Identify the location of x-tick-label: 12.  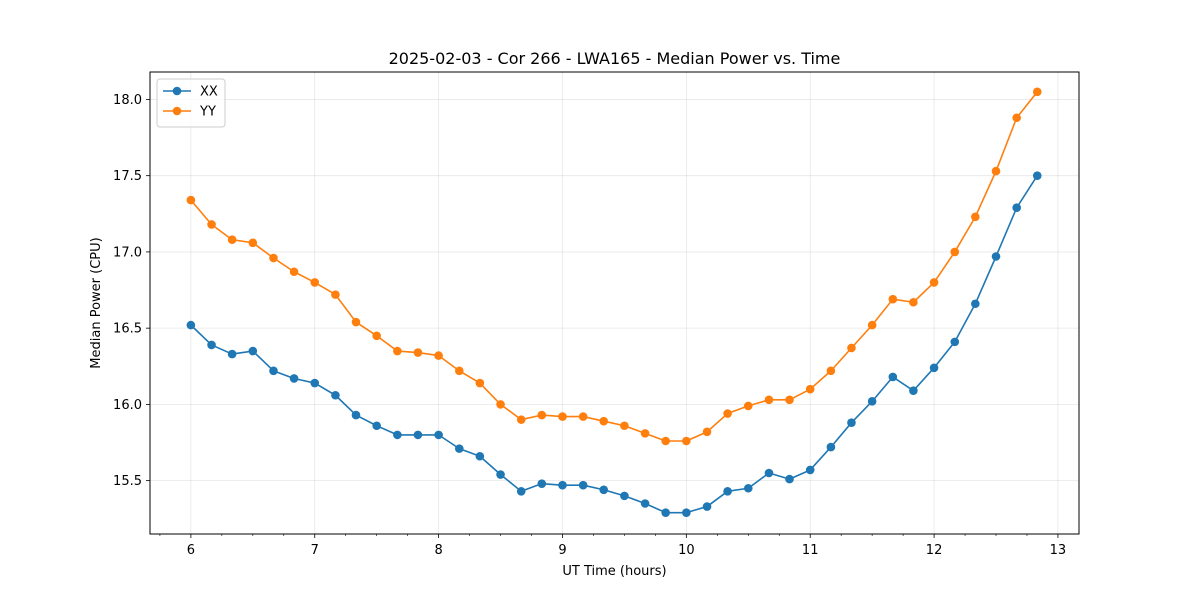
(934, 550).